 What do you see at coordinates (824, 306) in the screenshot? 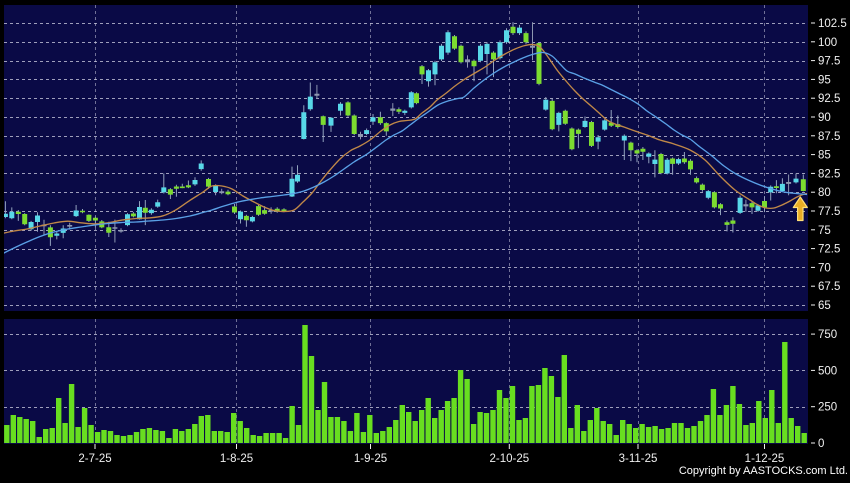
I see `svg-text: 65` at bounding box center [824, 306].